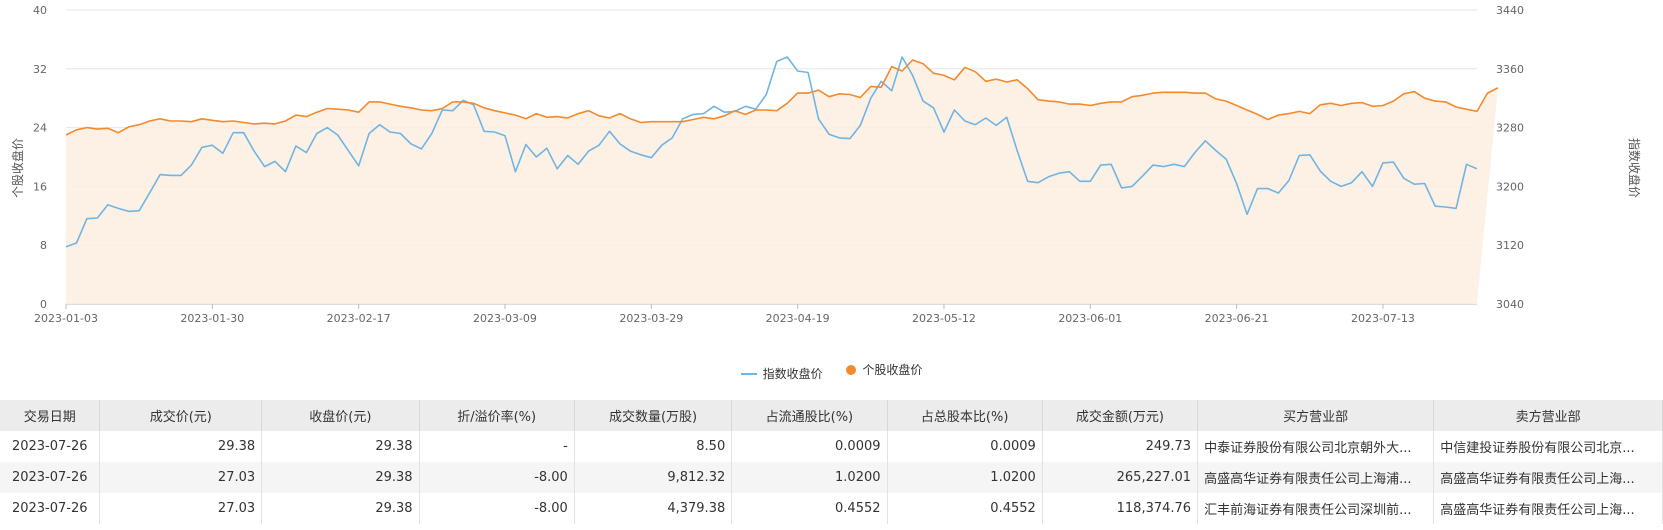 The width and height of the screenshot is (1663, 530). I want to click on right-tick-label: 3440, so click(1510, 10).